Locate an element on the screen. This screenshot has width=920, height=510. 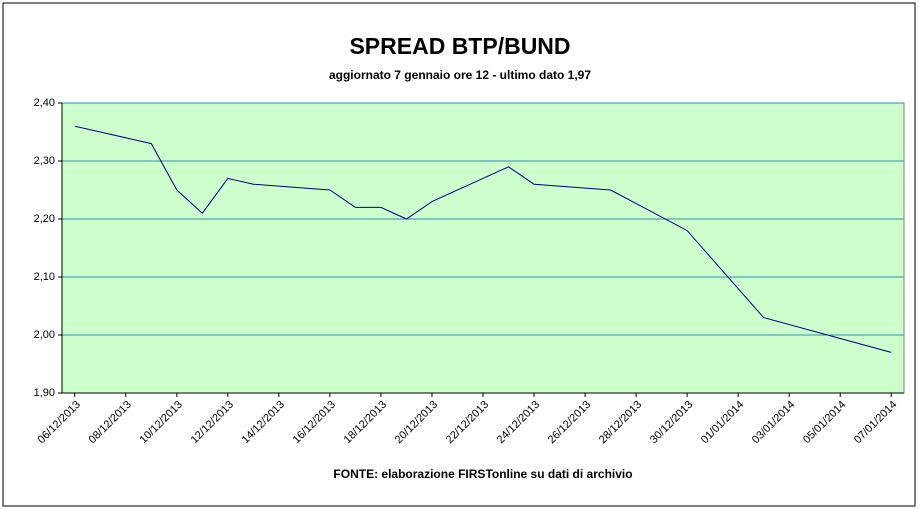
chart-title: SPREAD BTP/BUND is located at coordinates (459, 46).